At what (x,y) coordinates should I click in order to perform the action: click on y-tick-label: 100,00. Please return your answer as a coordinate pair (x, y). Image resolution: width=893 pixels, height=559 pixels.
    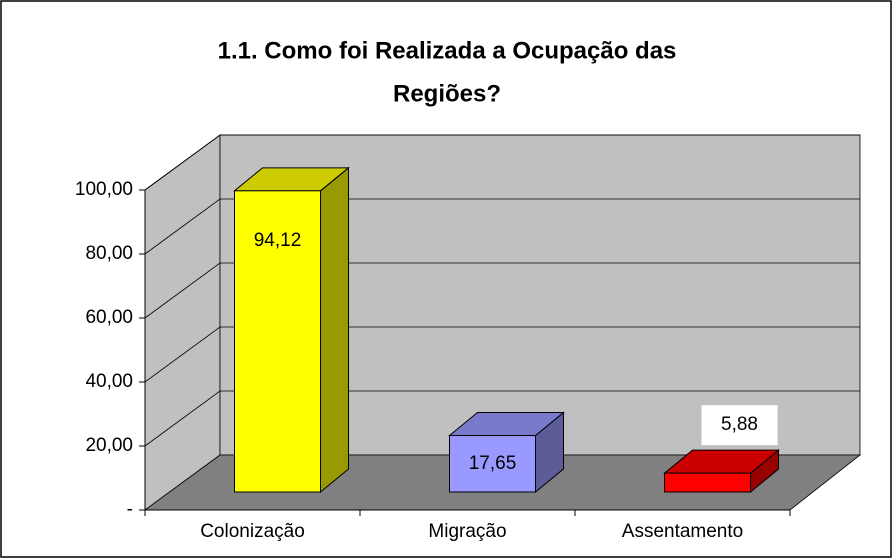
    Looking at the image, I should click on (104, 189).